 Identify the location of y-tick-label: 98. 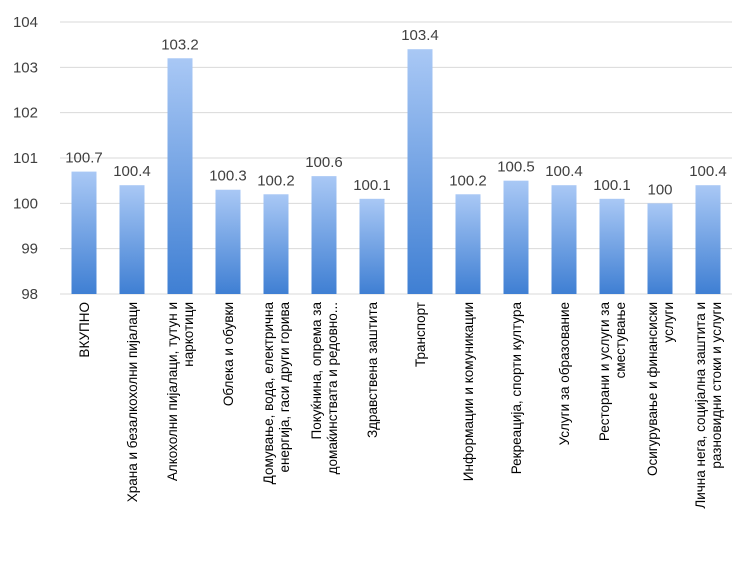
(29, 294).